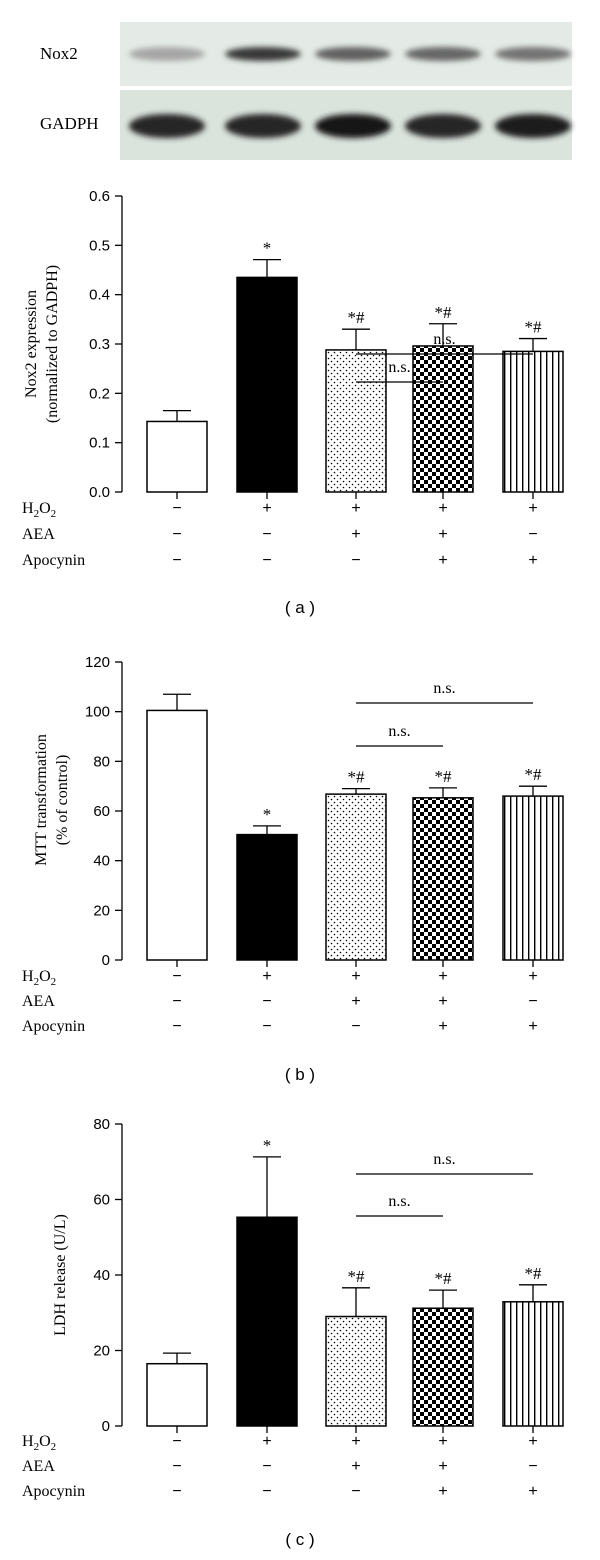 The height and width of the screenshot is (1560, 600). Describe the element at coordinates (99, 196) in the screenshot. I see `y-tick-label: 0.6` at that location.